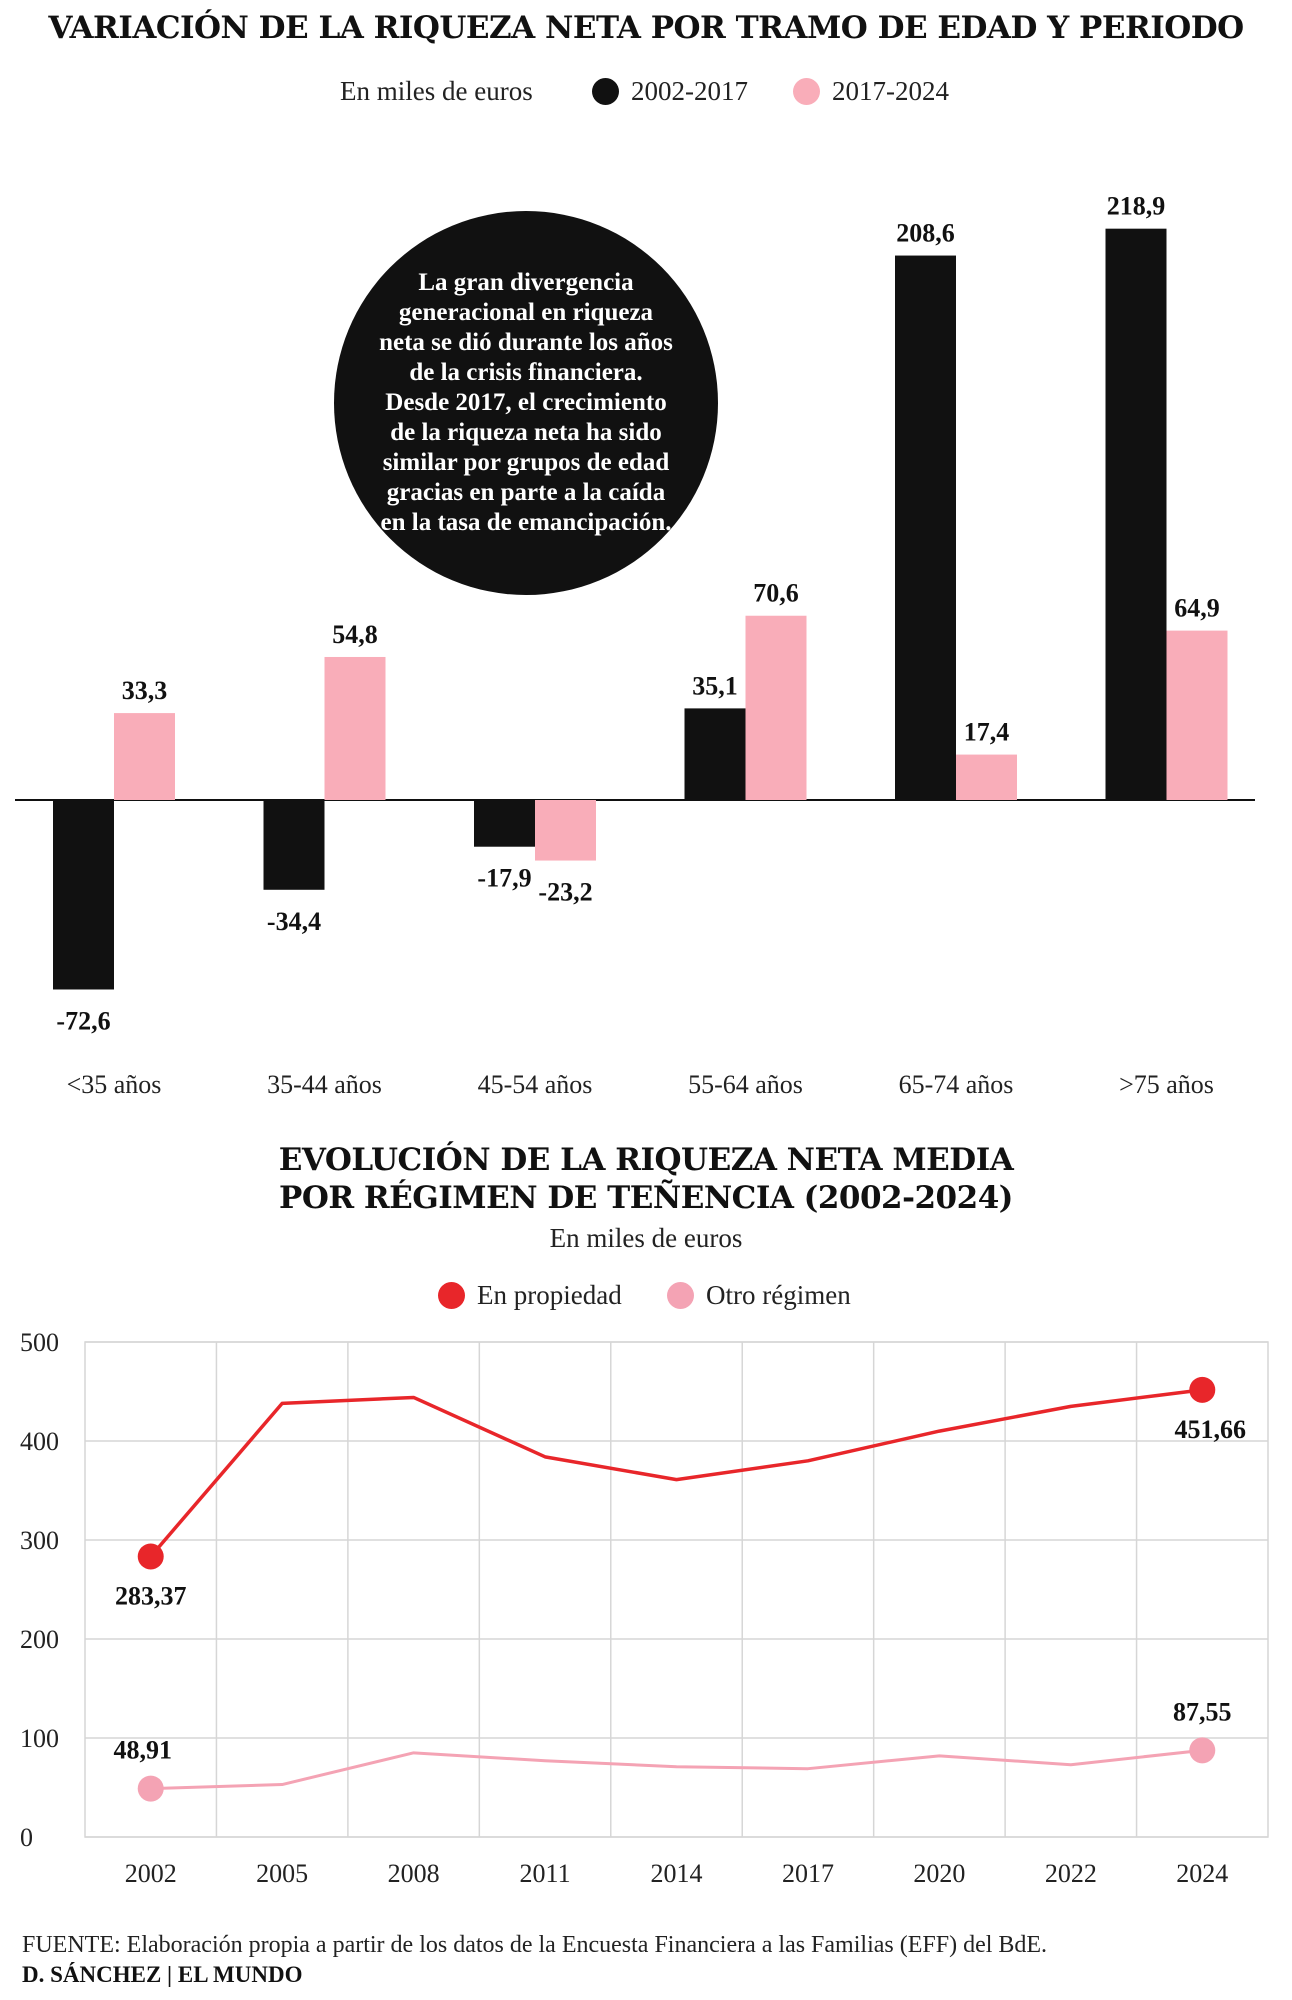 This screenshot has width=1292, height=2000. I want to click on line-chart-title-line1: EVOLUCIÓN DE LA RIQUEZA NETA MEDIA, so click(646, 1160).